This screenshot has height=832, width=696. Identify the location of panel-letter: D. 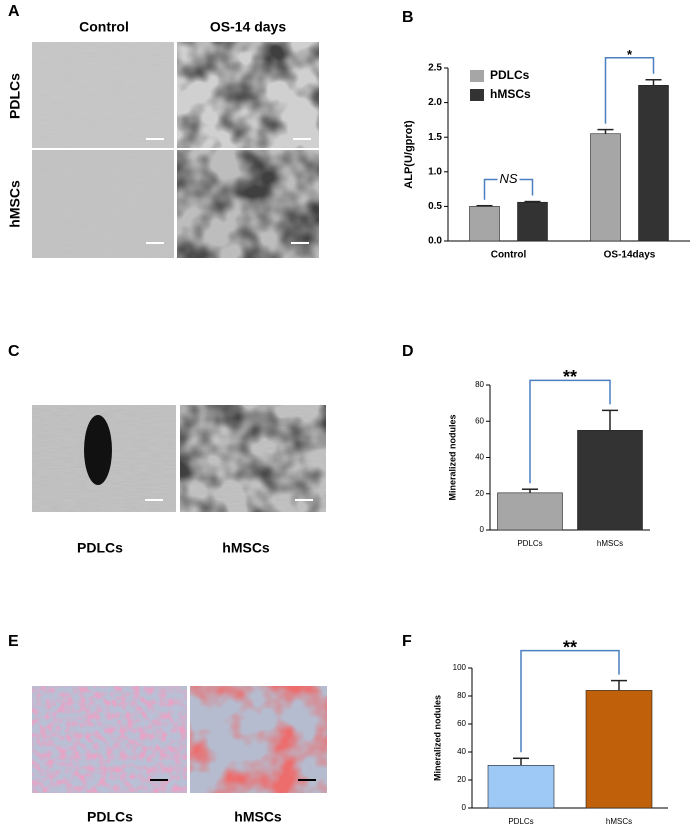
(408, 351).